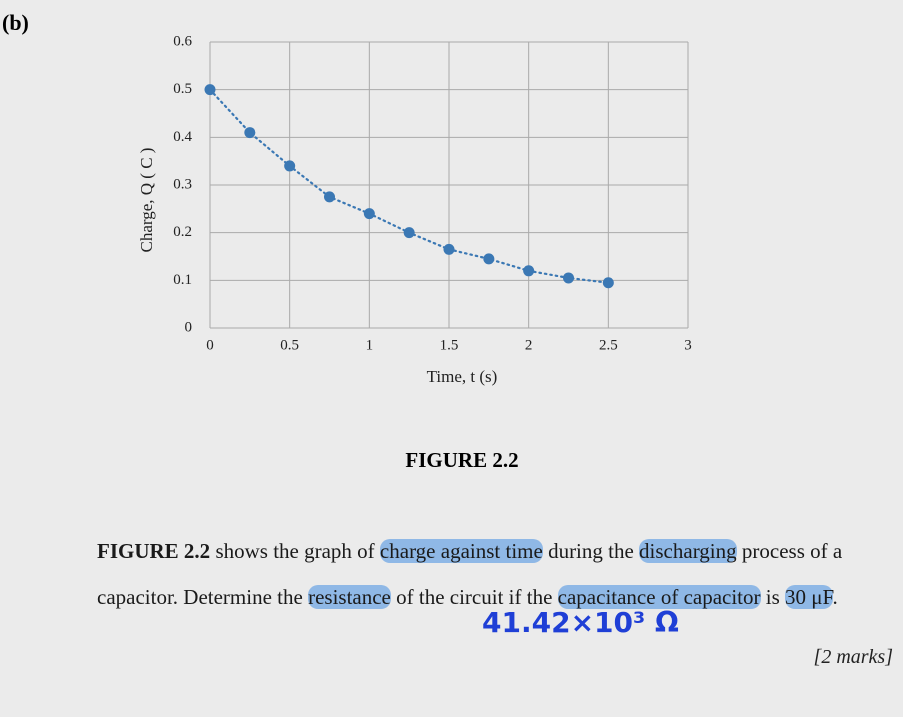  Describe the element at coordinates (608, 345) in the screenshot. I see `x-tick-label: 2.5` at that location.